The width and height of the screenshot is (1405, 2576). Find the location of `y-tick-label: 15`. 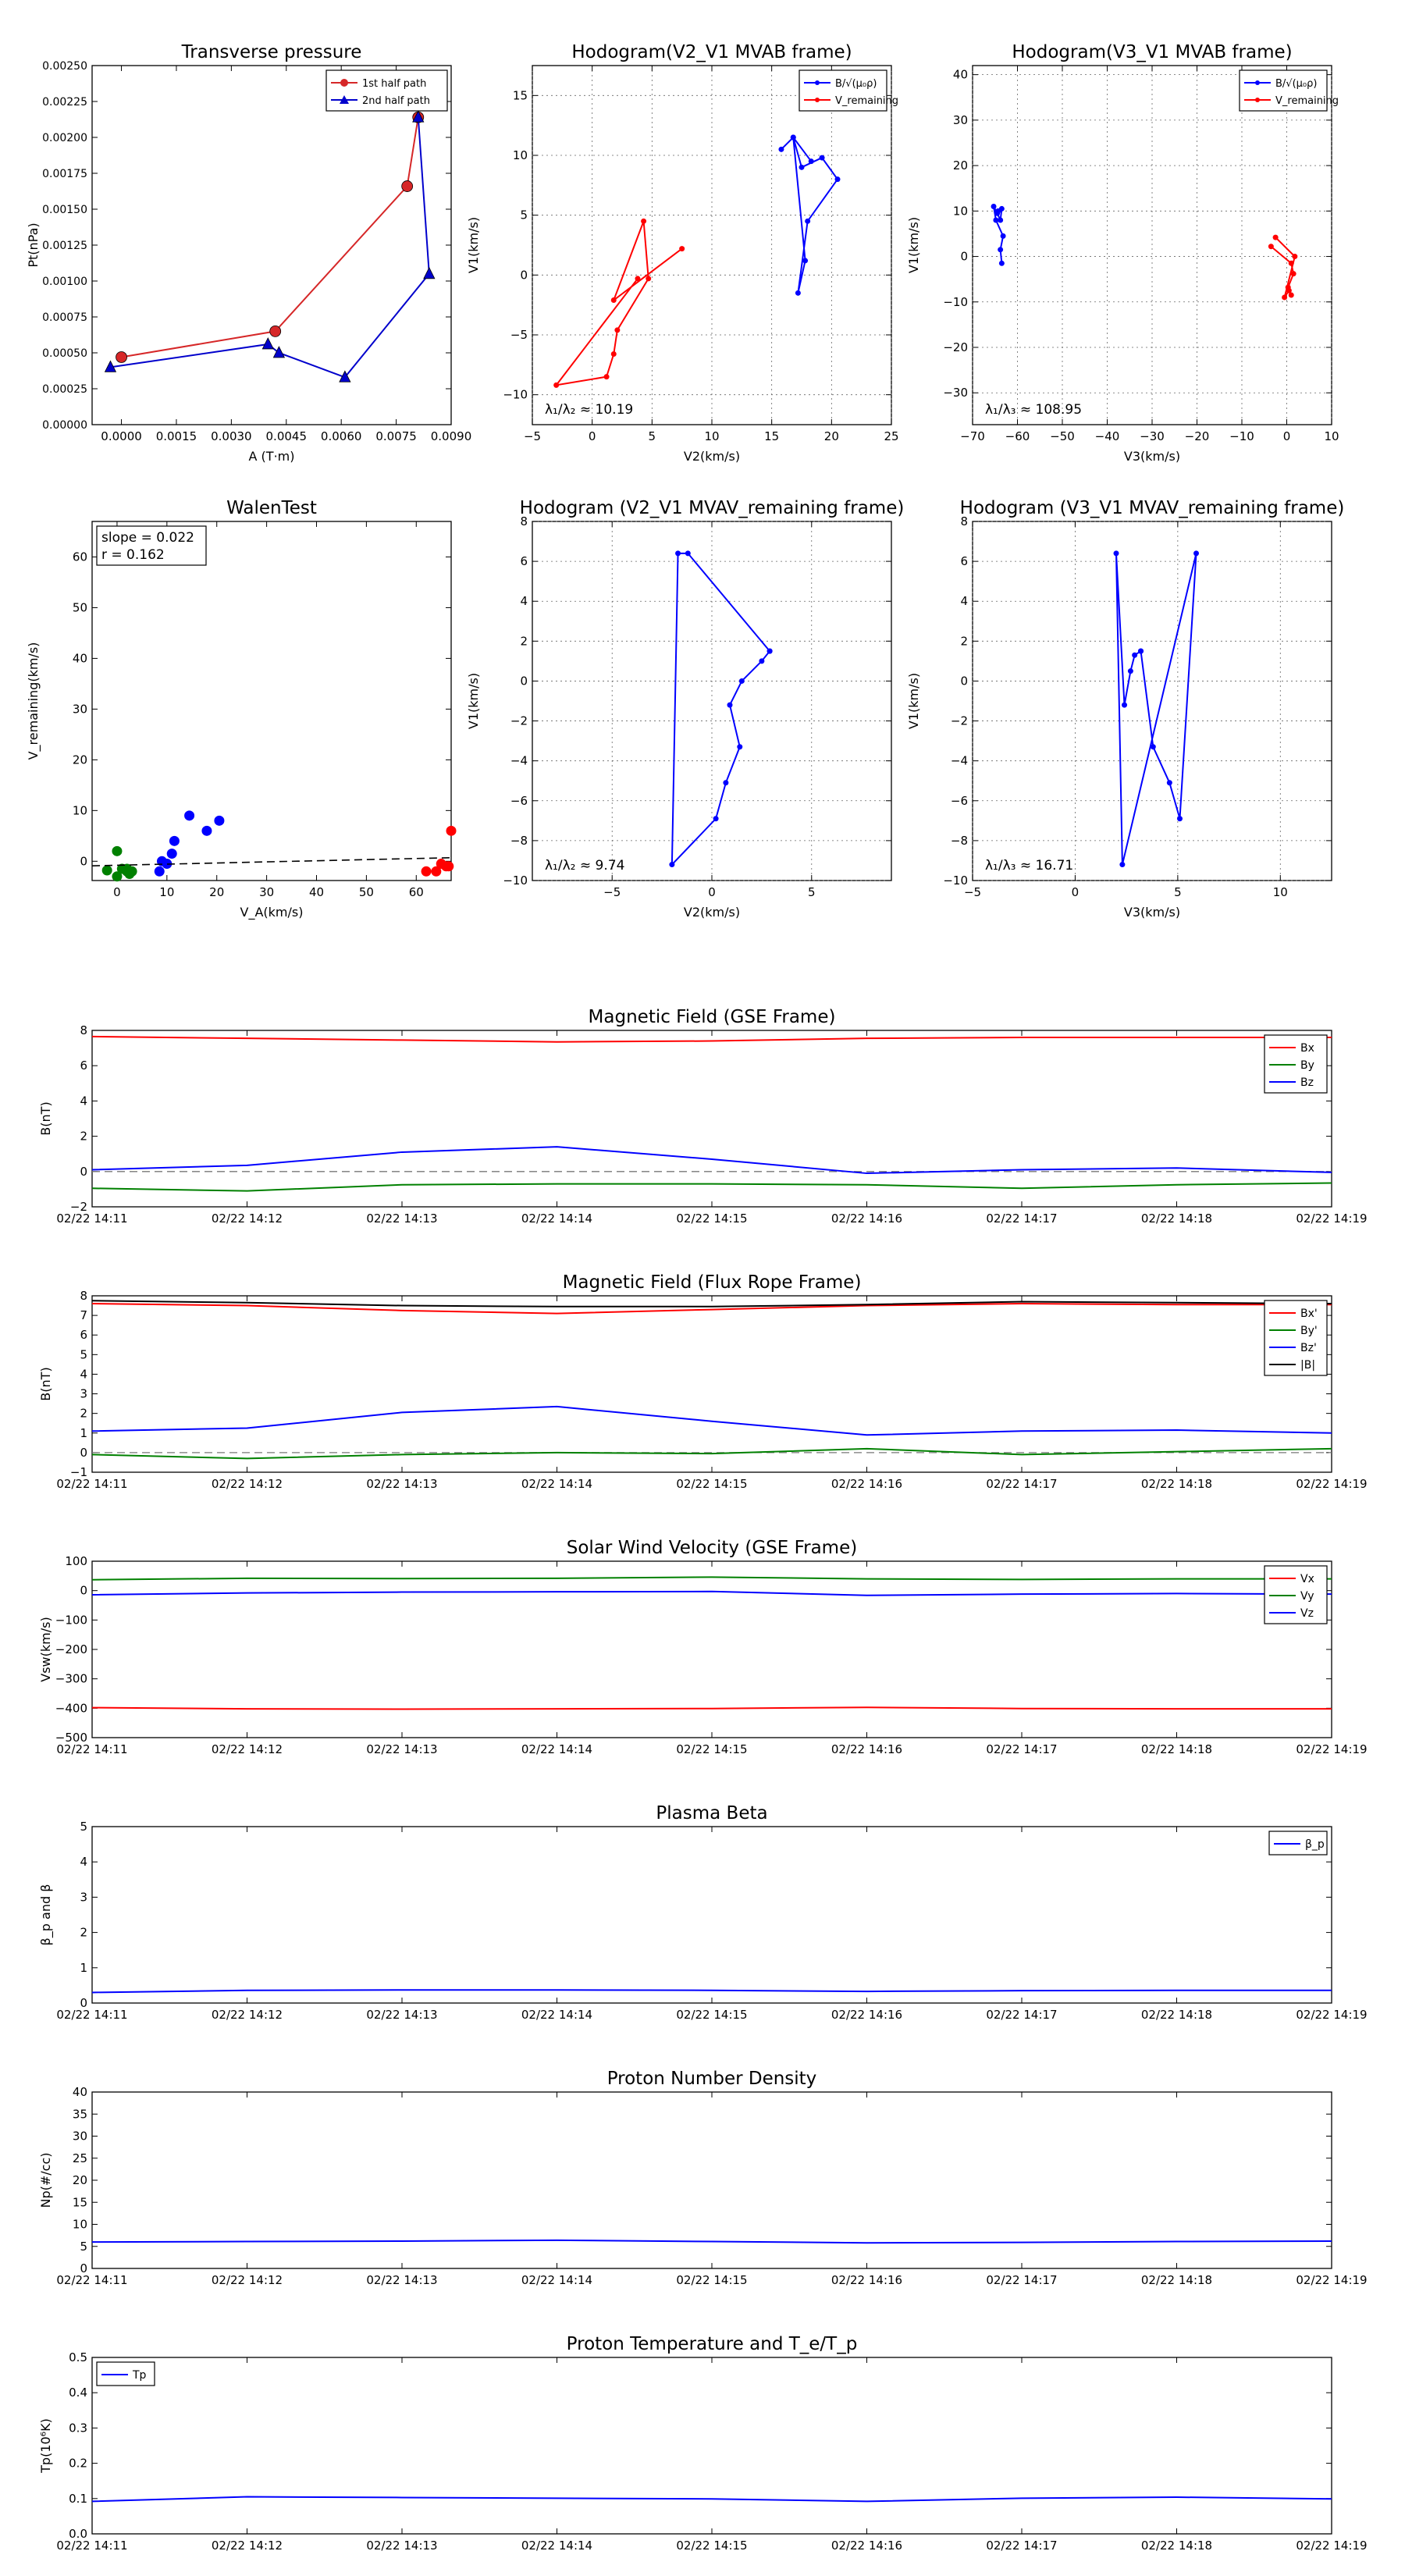

y-tick-label: 15 is located at coordinates (520, 95).